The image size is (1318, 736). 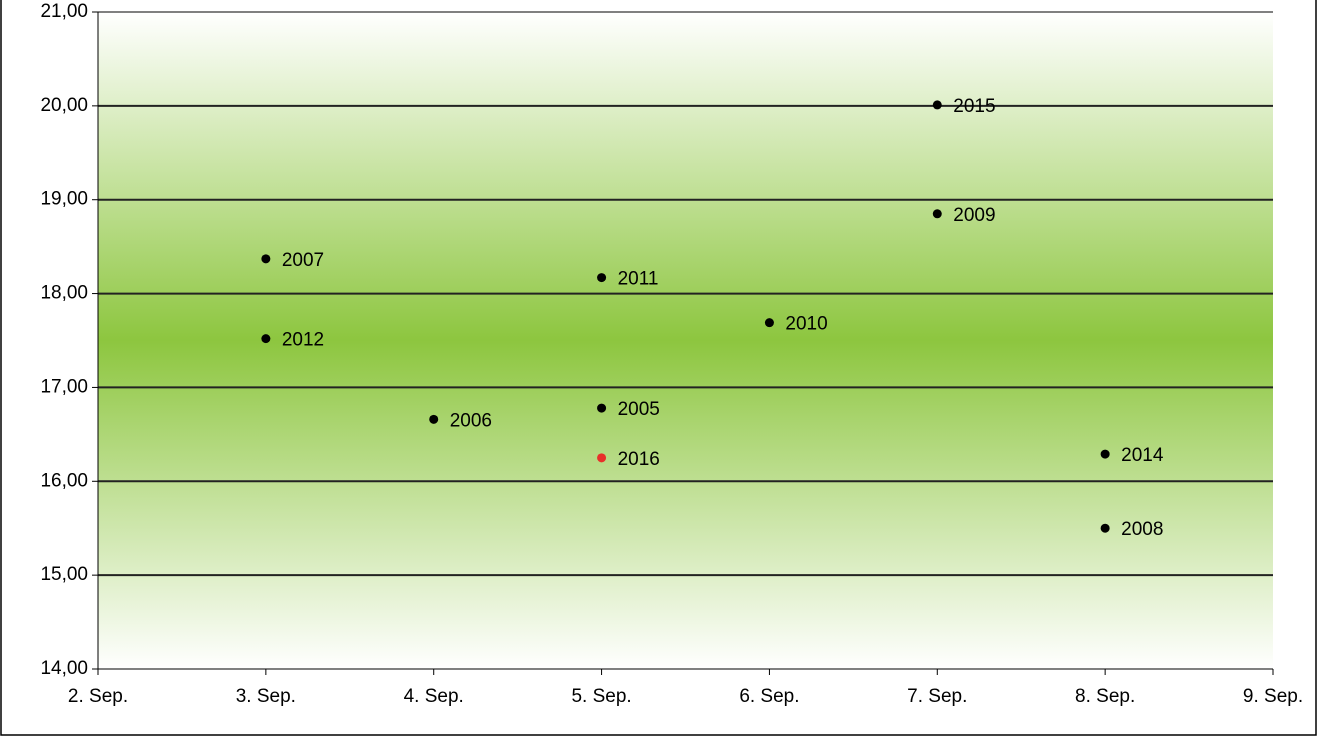 What do you see at coordinates (639, 409) in the screenshot?
I see `data-label: 2005` at bounding box center [639, 409].